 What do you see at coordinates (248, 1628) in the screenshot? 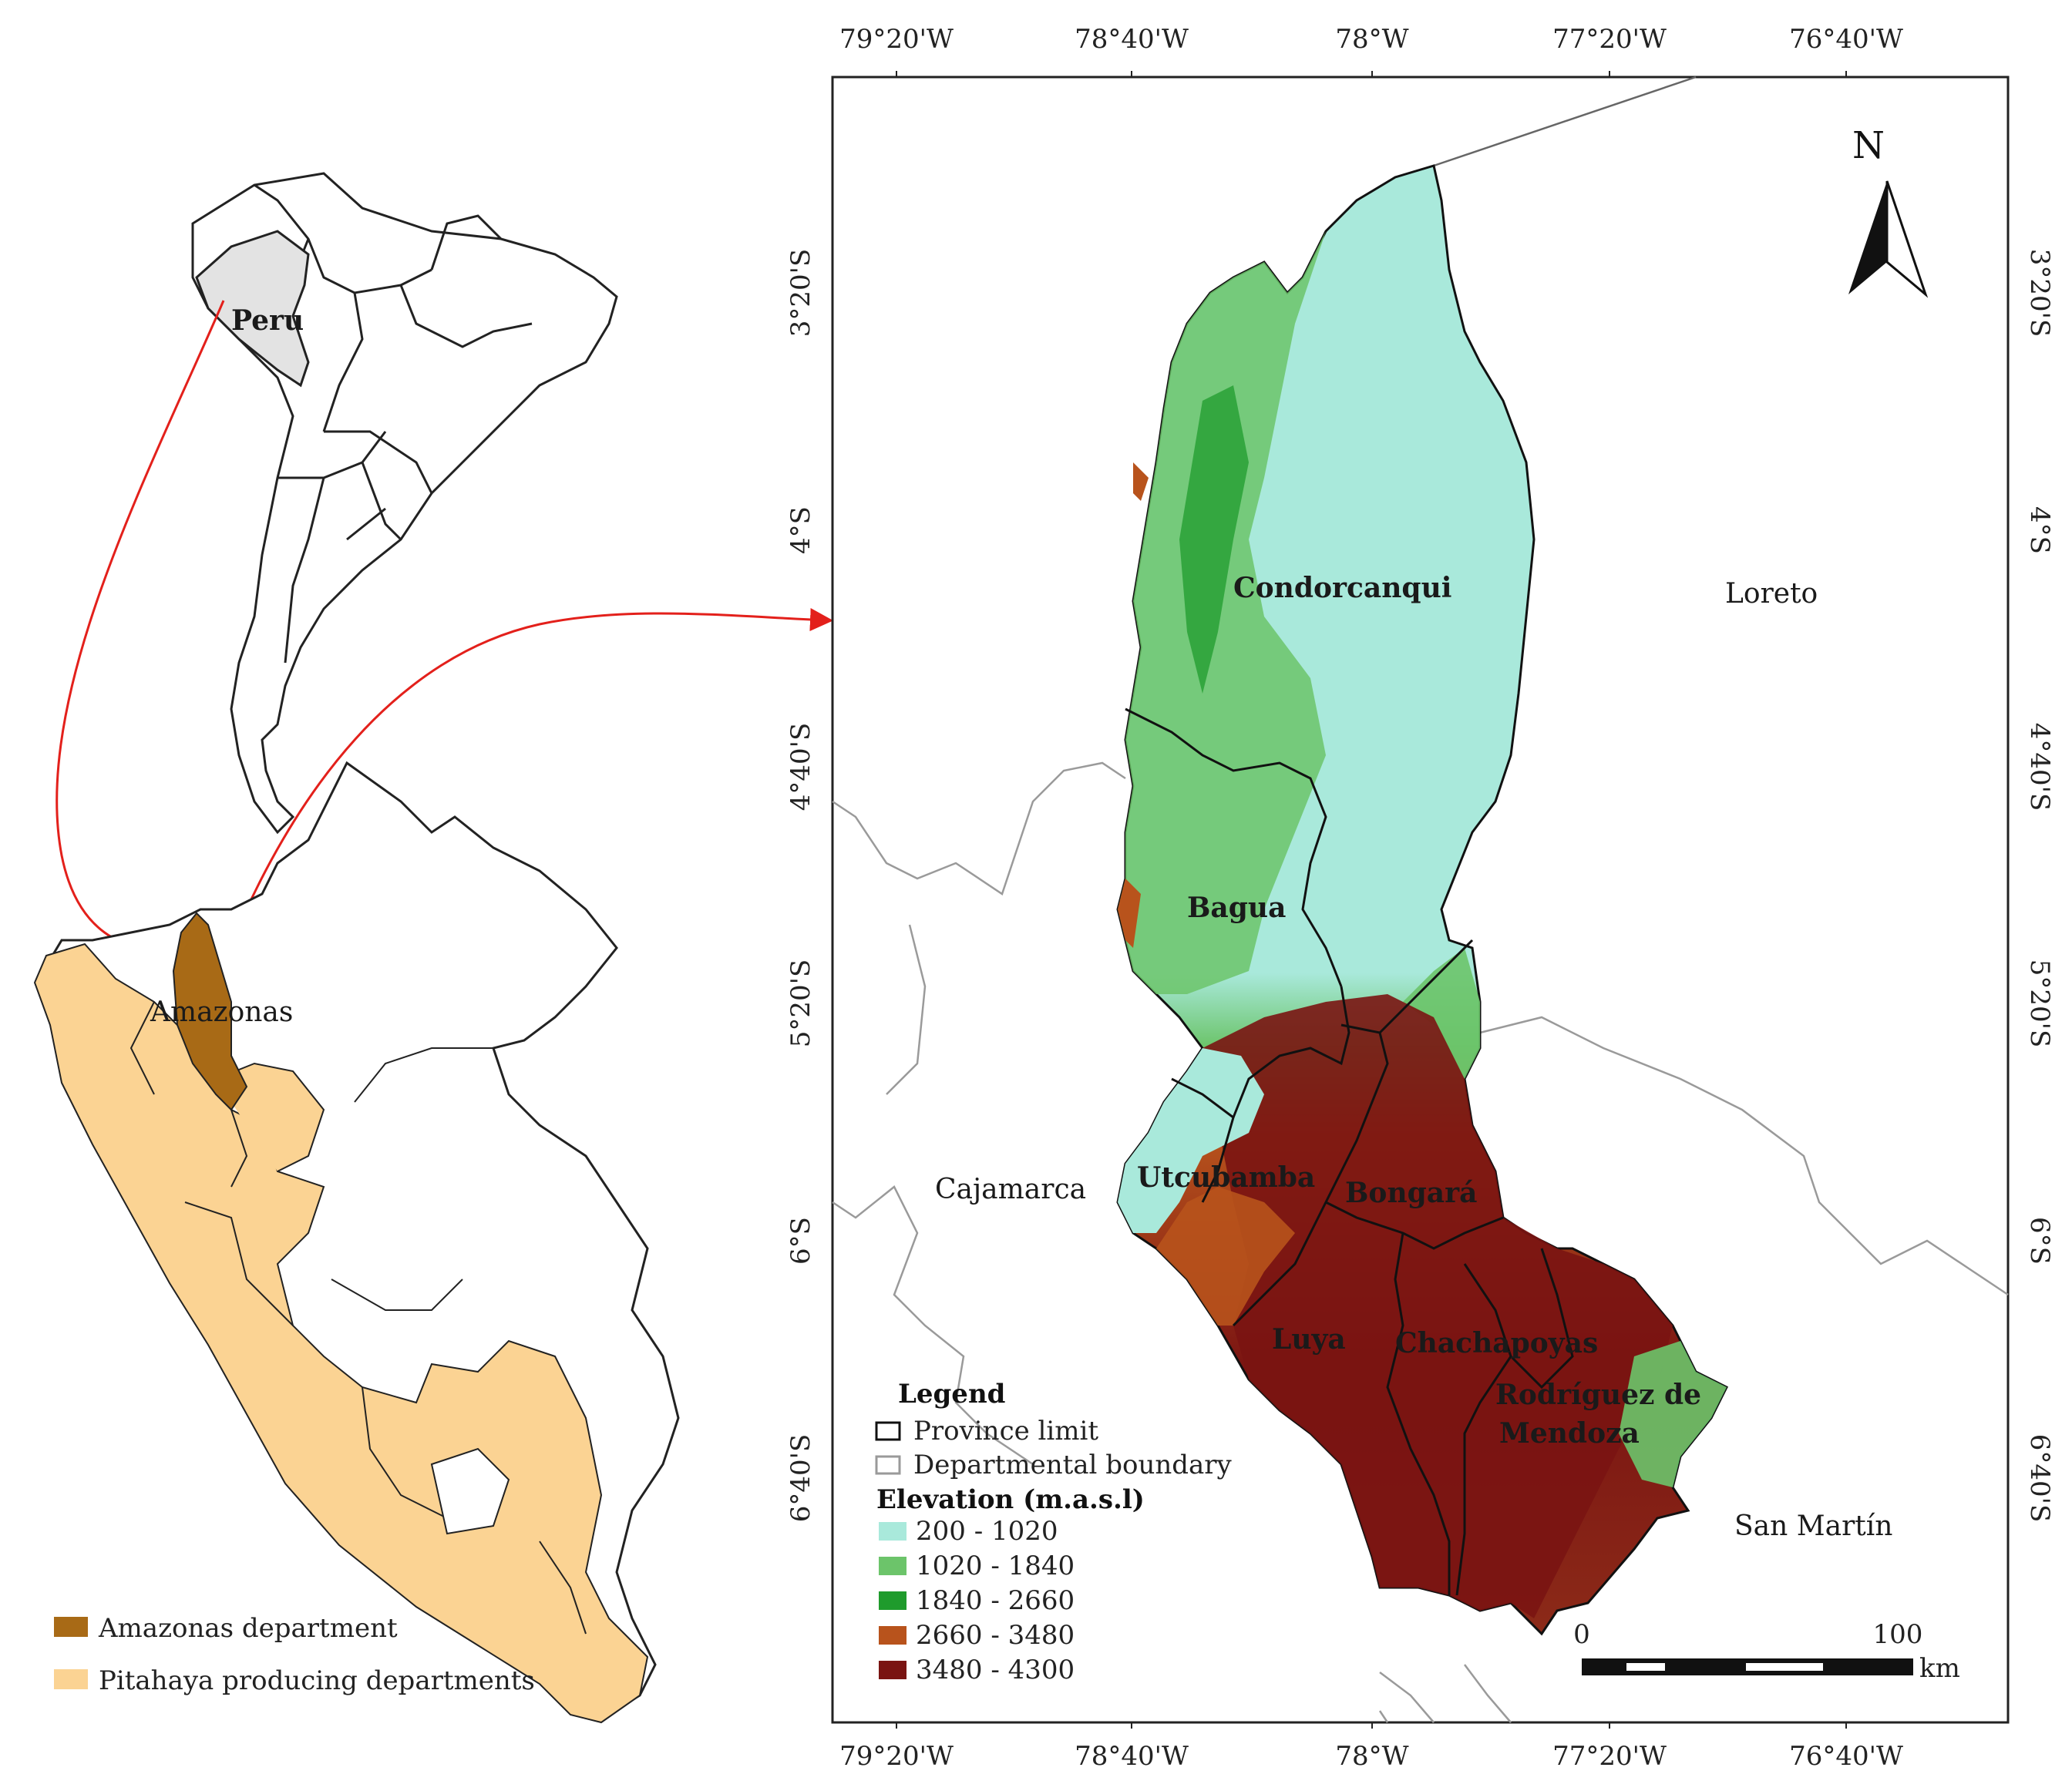
I see `legend-label-amazonas: Amazonas department` at bounding box center [248, 1628].